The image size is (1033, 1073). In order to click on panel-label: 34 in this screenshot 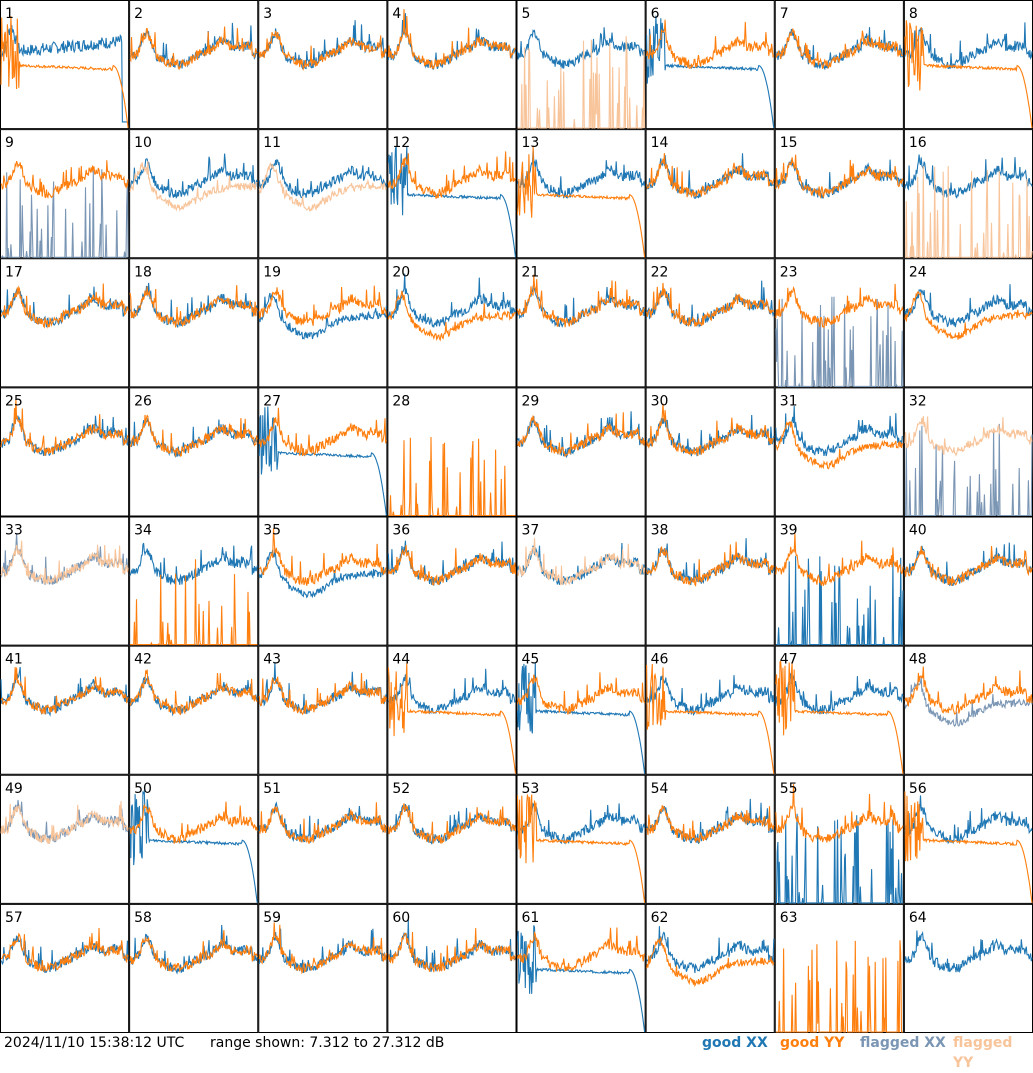, I will do `click(143, 531)`.